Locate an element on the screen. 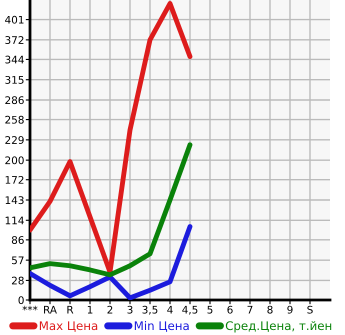  y-tick-label: 200 is located at coordinates (14, 160).